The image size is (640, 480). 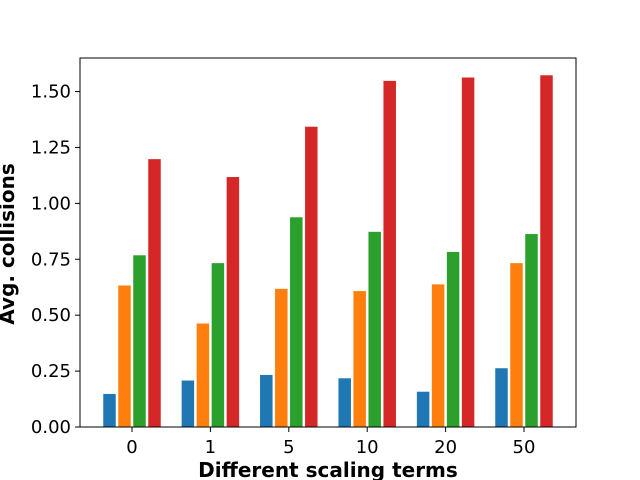 I want to click on x-tick-label: 5, so click(x=288, y=447).